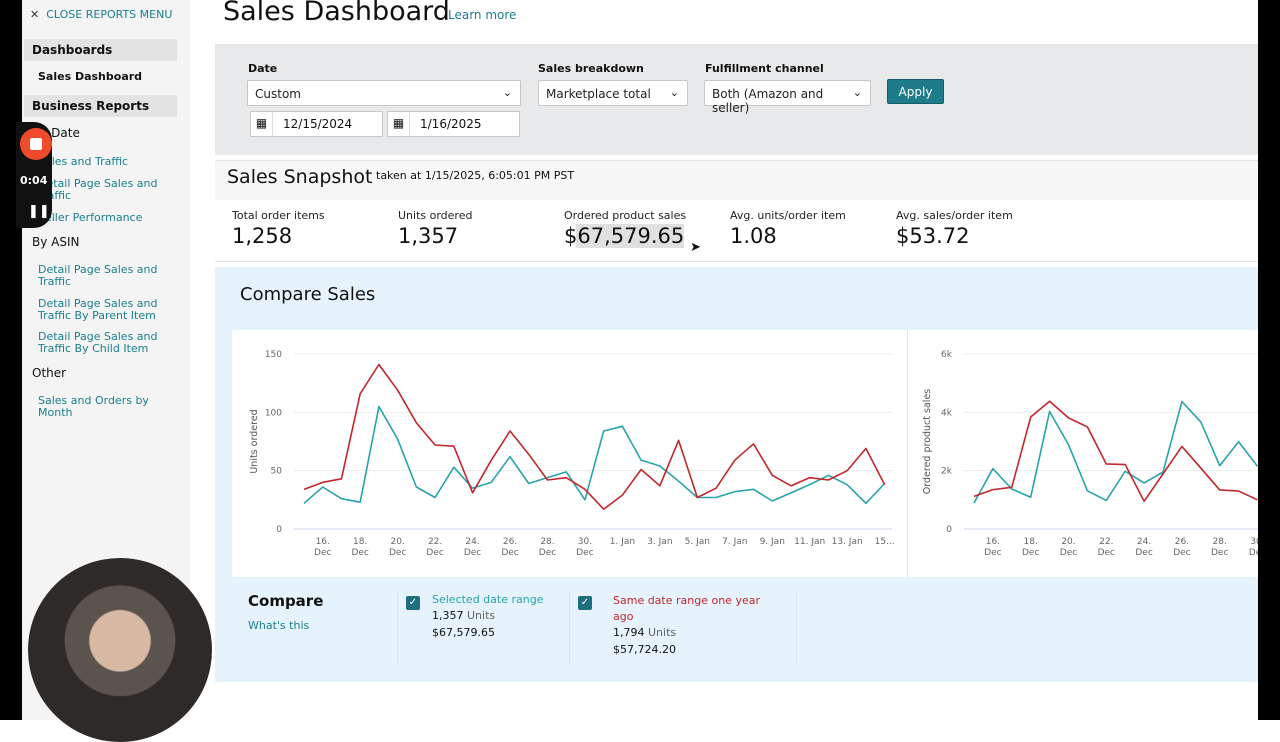  I want to click on sidebar-item-sales-traffic: Sales and Traffic, so click(83, 161).